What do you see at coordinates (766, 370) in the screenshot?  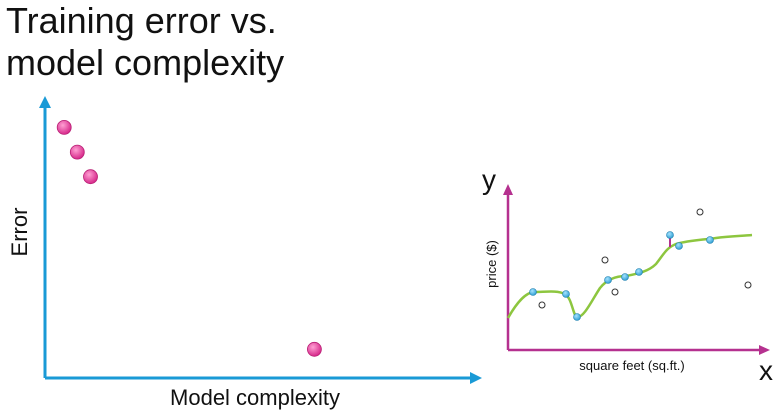 I see `right-x-axis-letter: x` at bounding box center [766, 370].